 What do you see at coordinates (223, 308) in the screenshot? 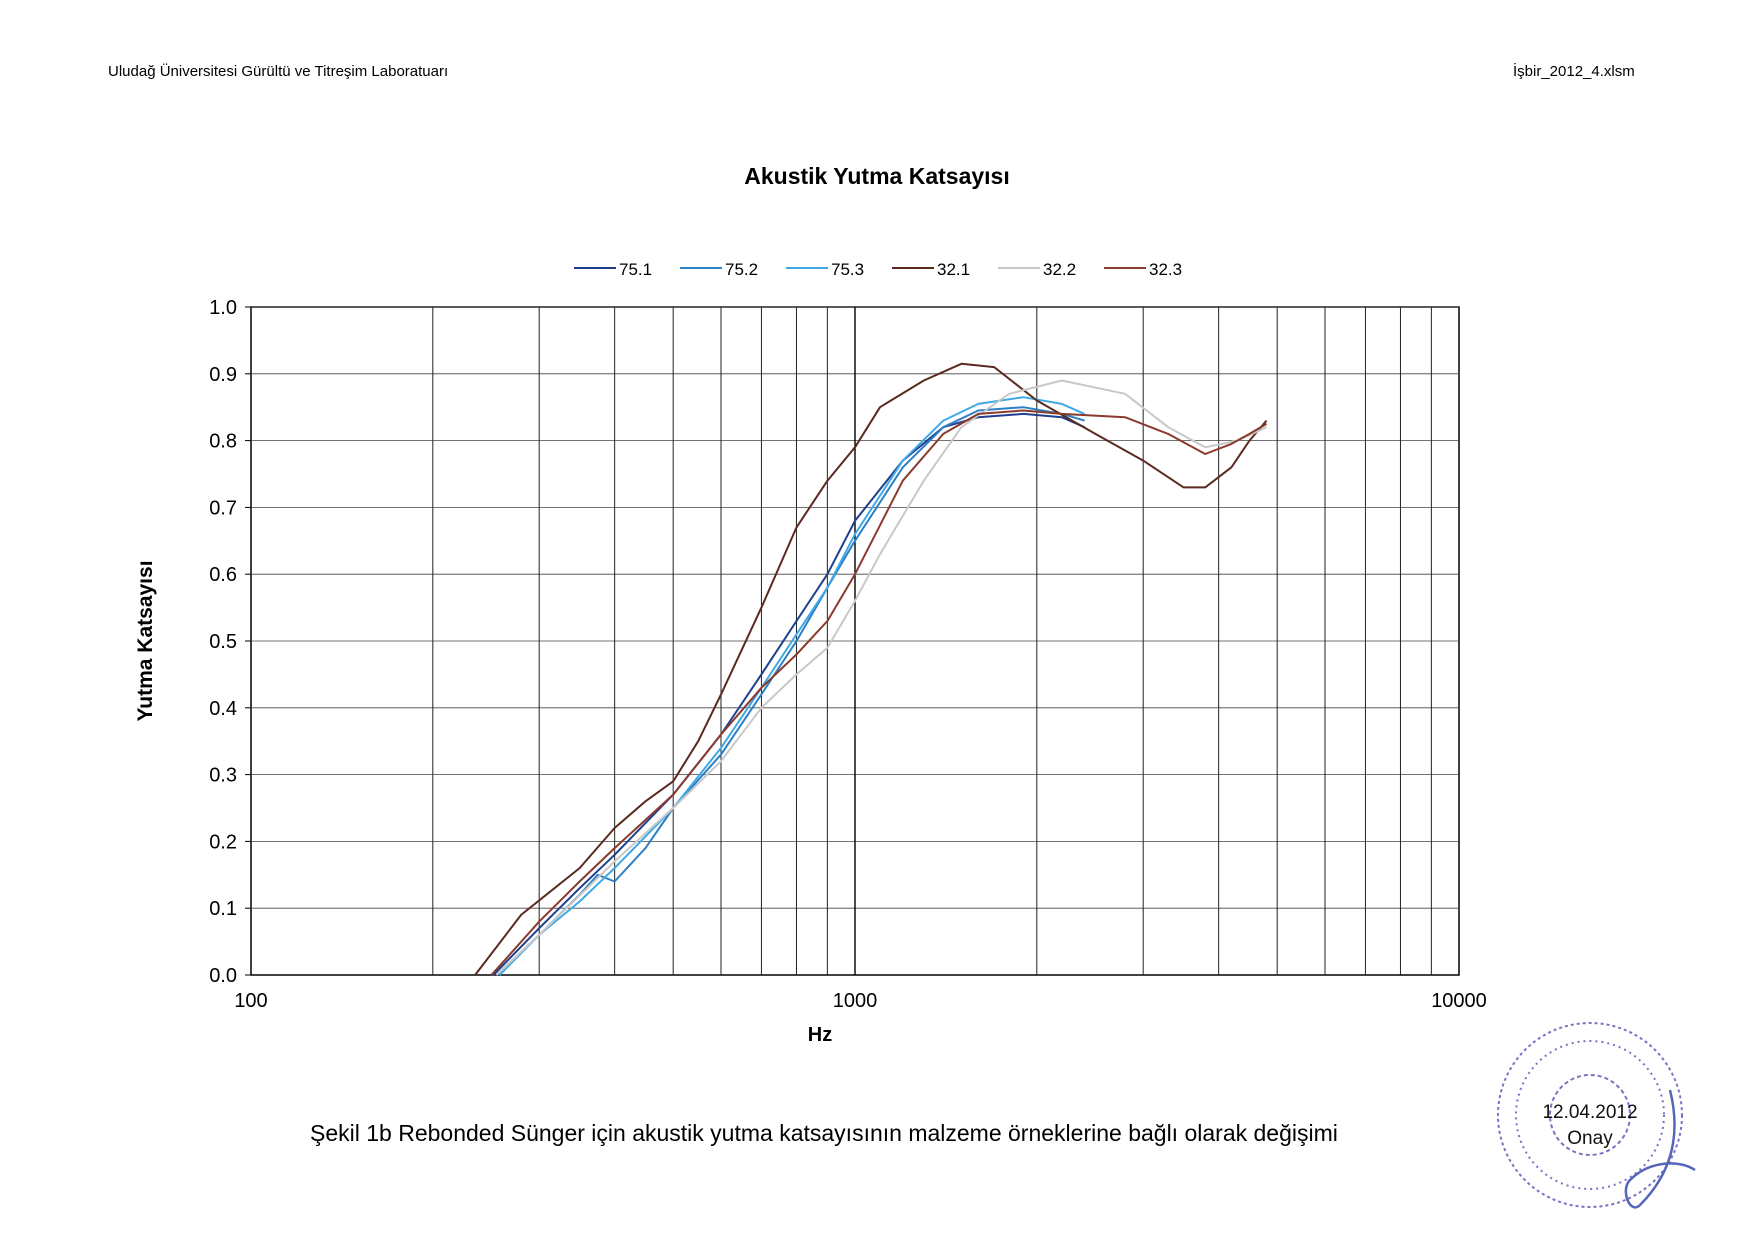
I see `y-tick-label: 1.0` at bounding box center [223, 308].